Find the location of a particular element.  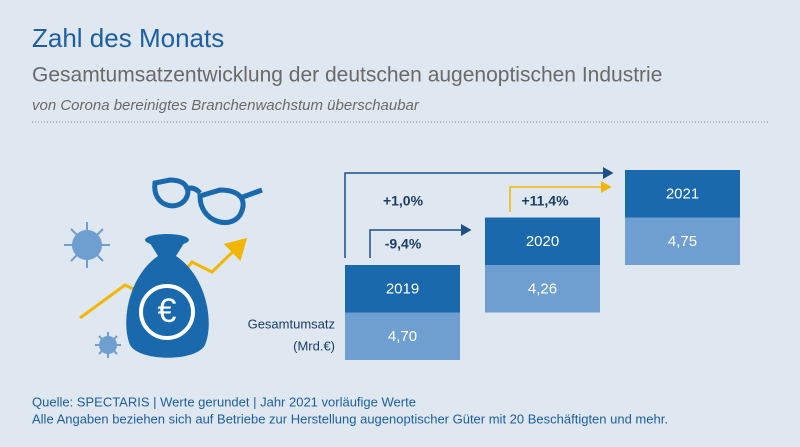

measure-label: Gesamtumsatz is located at coordinates (291, 323).